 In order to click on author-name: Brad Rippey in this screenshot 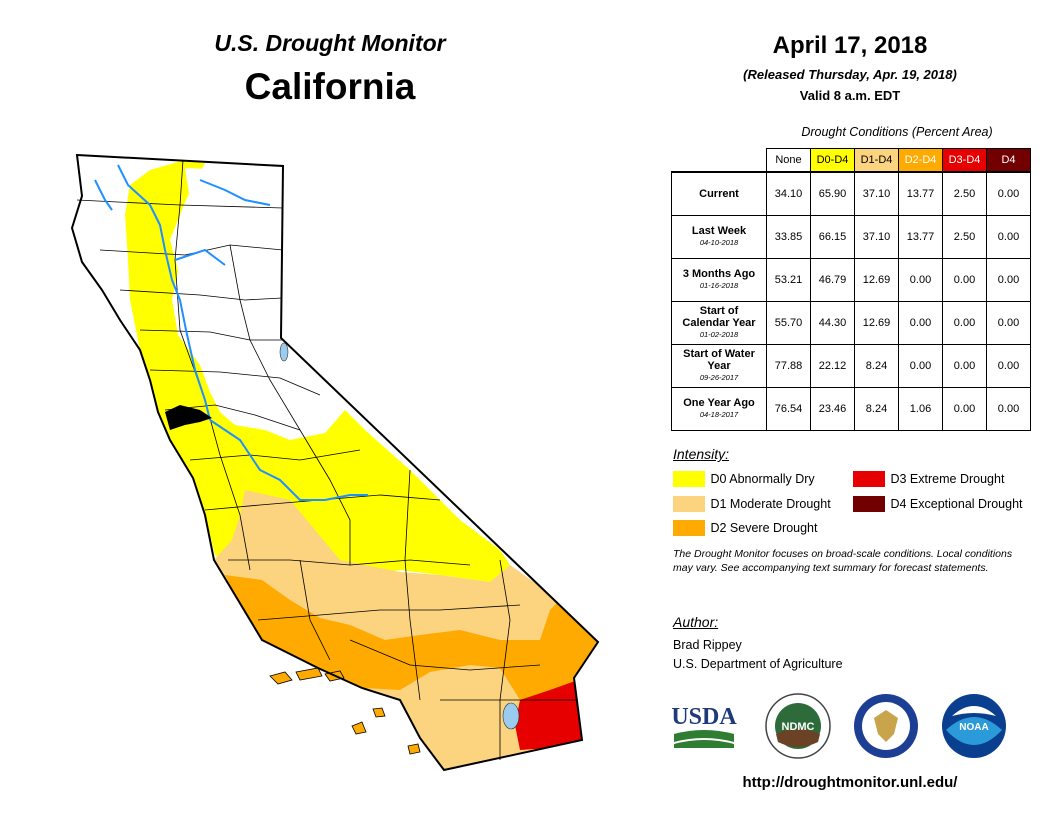, I will do `click(707, 645)`.